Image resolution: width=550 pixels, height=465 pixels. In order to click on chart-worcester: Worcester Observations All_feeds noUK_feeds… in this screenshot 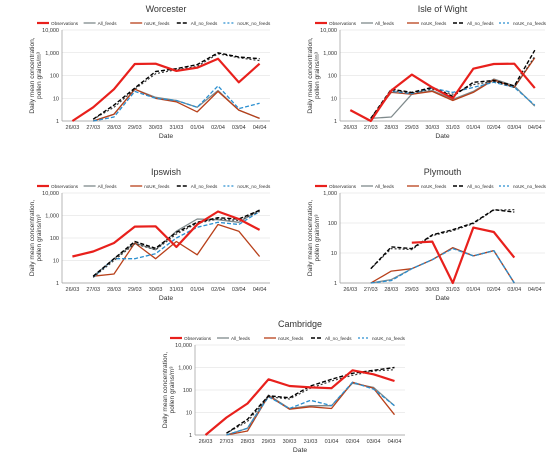, I will do `click(150, 72)`.